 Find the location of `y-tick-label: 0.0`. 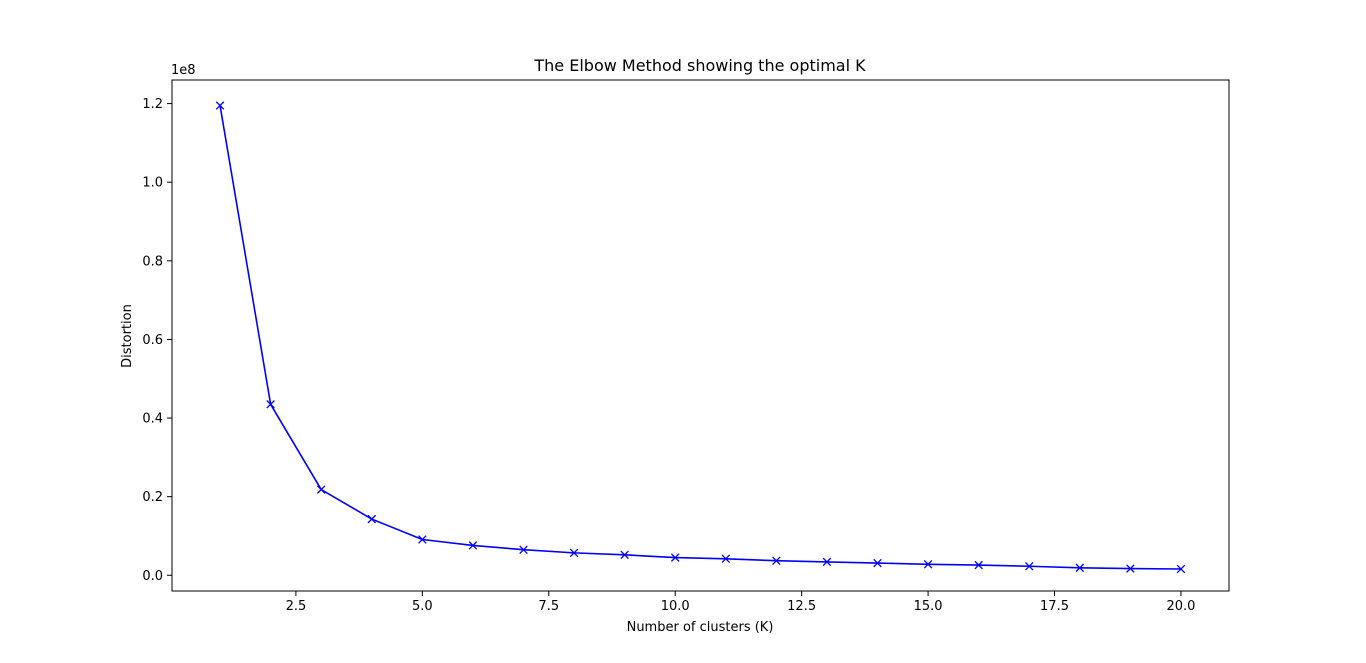

y-tick-label: 0.0 is located at coordinates (152, 576).